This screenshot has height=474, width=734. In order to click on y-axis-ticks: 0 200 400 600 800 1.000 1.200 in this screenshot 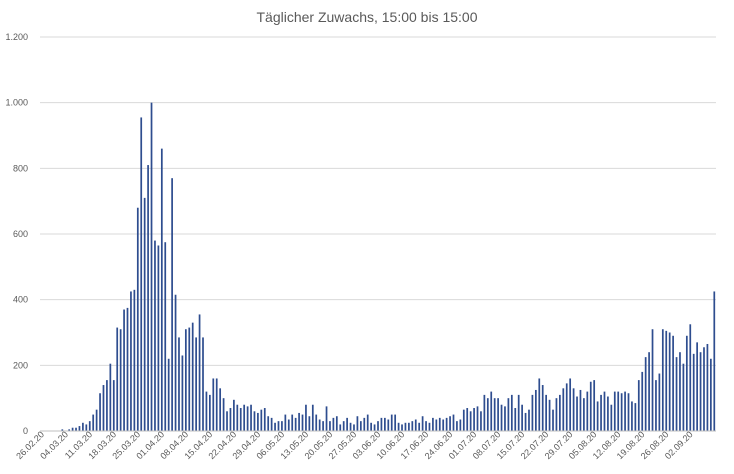, I will do `click(16, 234)`.